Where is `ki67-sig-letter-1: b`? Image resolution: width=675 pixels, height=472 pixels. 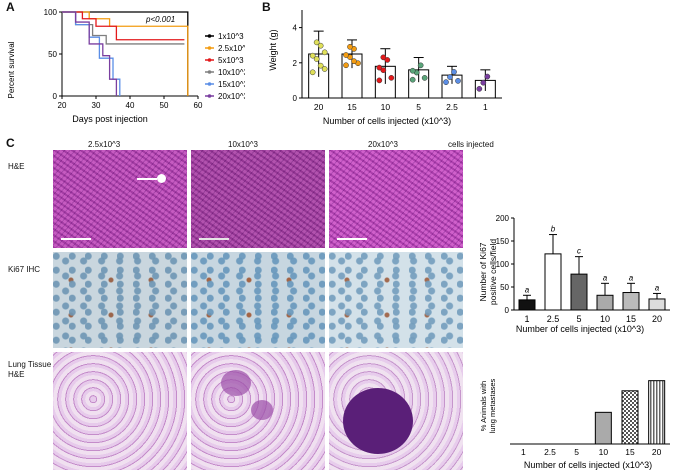 ki67-sig-letter-1: b is located at coordinates (553, 229).